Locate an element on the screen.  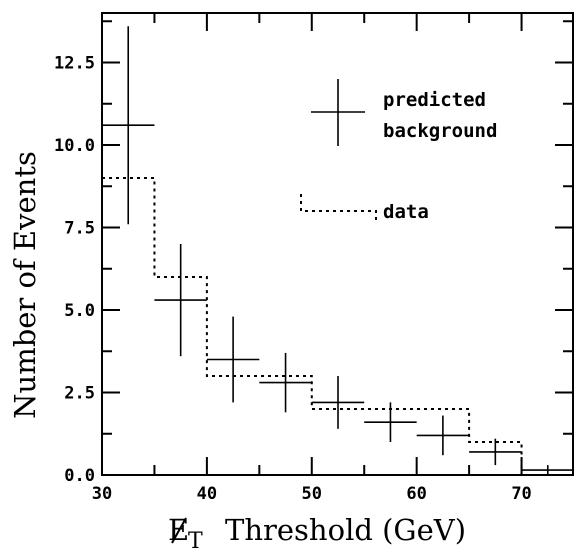
legend-data-marker is located at coordinates (338, 208).